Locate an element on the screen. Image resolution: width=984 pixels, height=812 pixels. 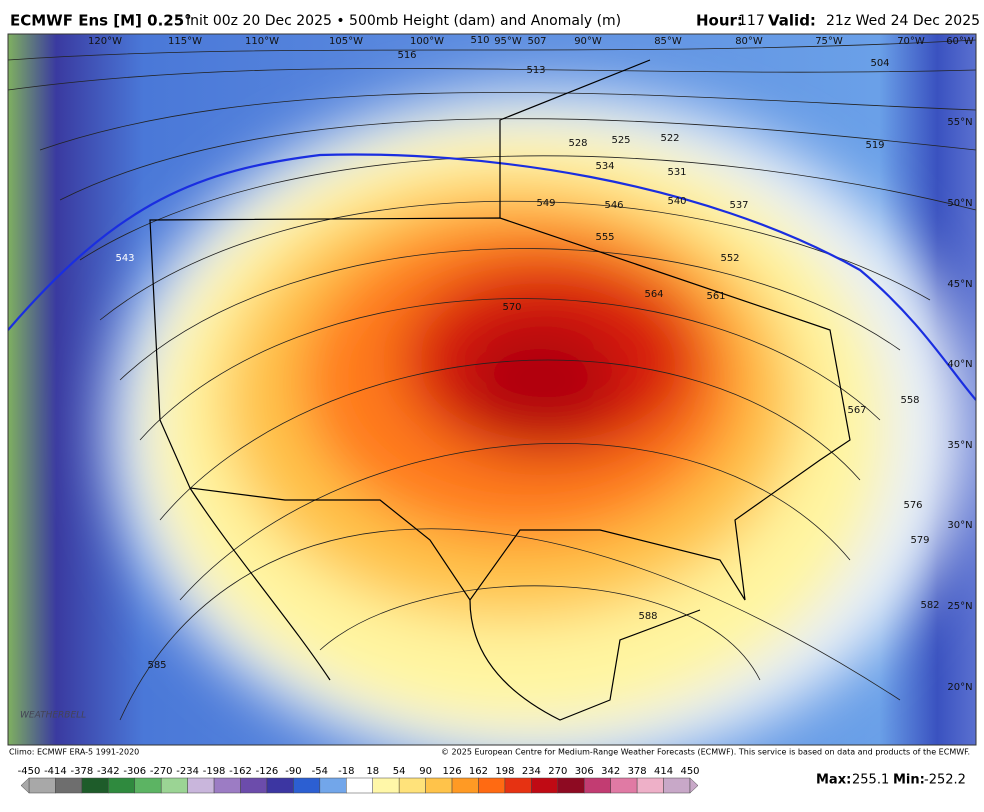
contour-label: 540 is located at coordinates (676, 201).